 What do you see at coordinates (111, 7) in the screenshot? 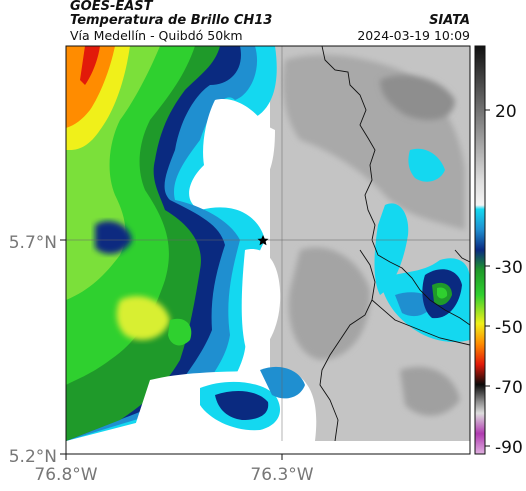
I see `satellite-title: GOES-EAST` at bounding box center [111, 7].